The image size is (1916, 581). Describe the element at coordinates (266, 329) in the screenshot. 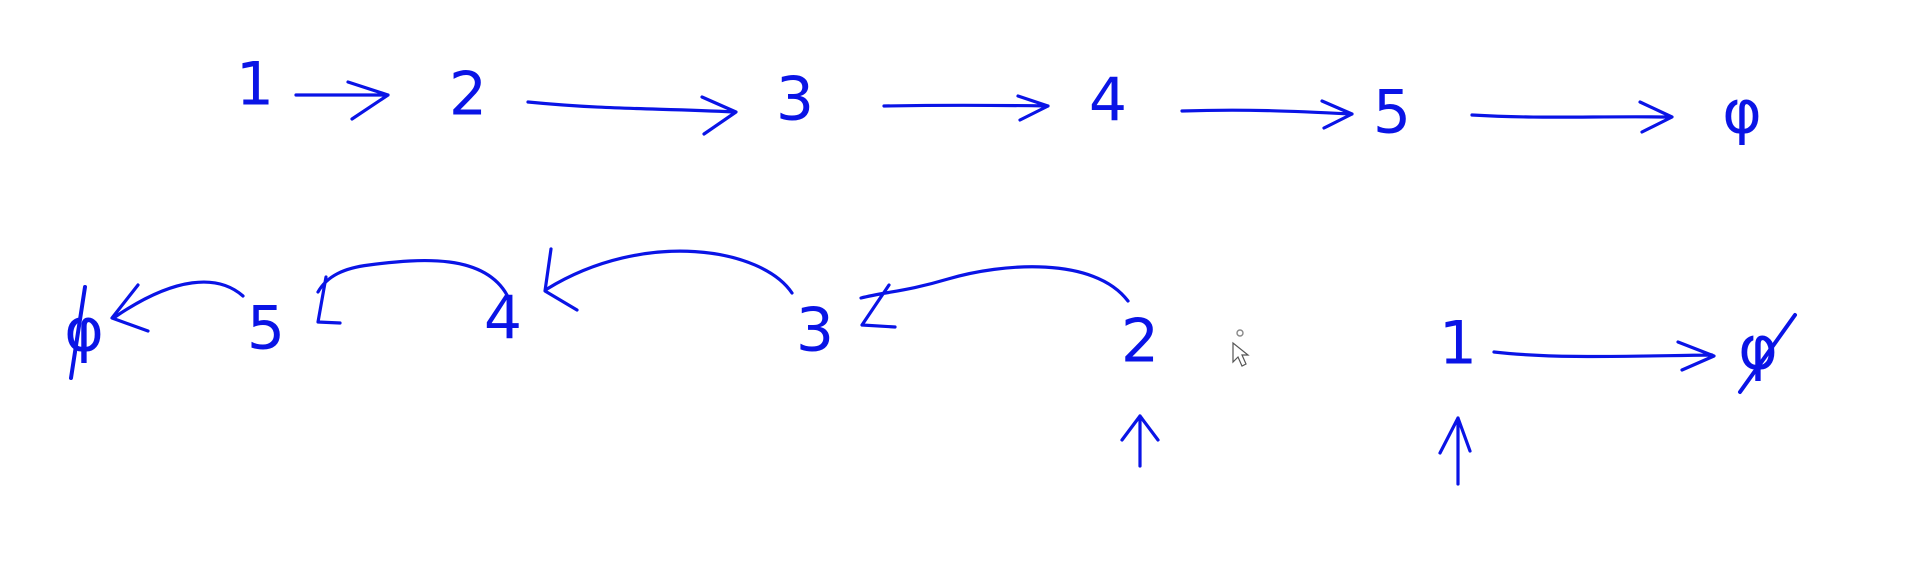

I see `reversed-node-5: 5` at that location.